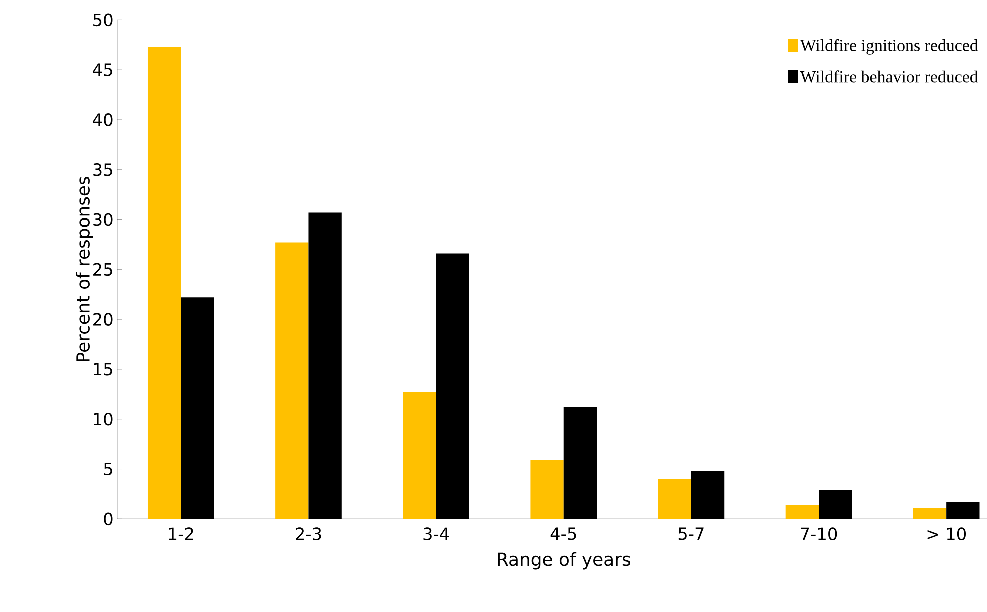  I want to click on y-tick-label: 0, so click(108, 519).